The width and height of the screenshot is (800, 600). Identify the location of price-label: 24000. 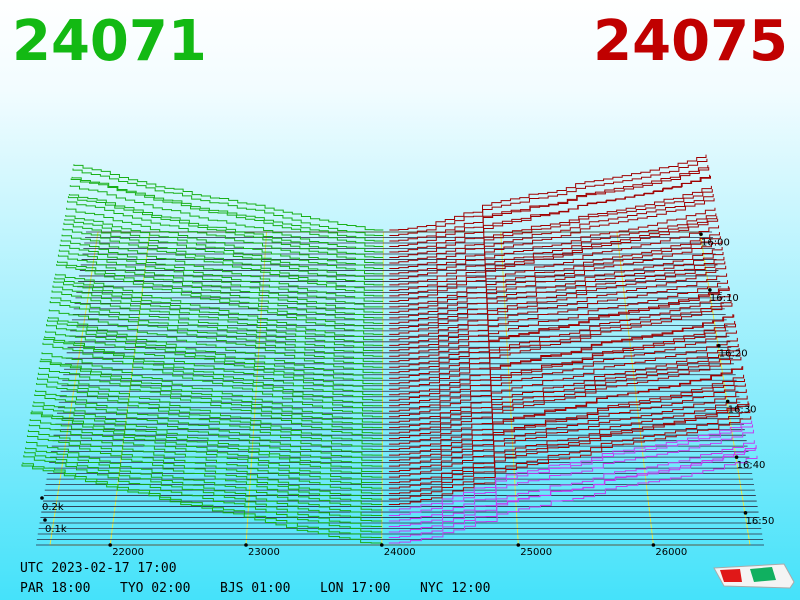
(400, 552).